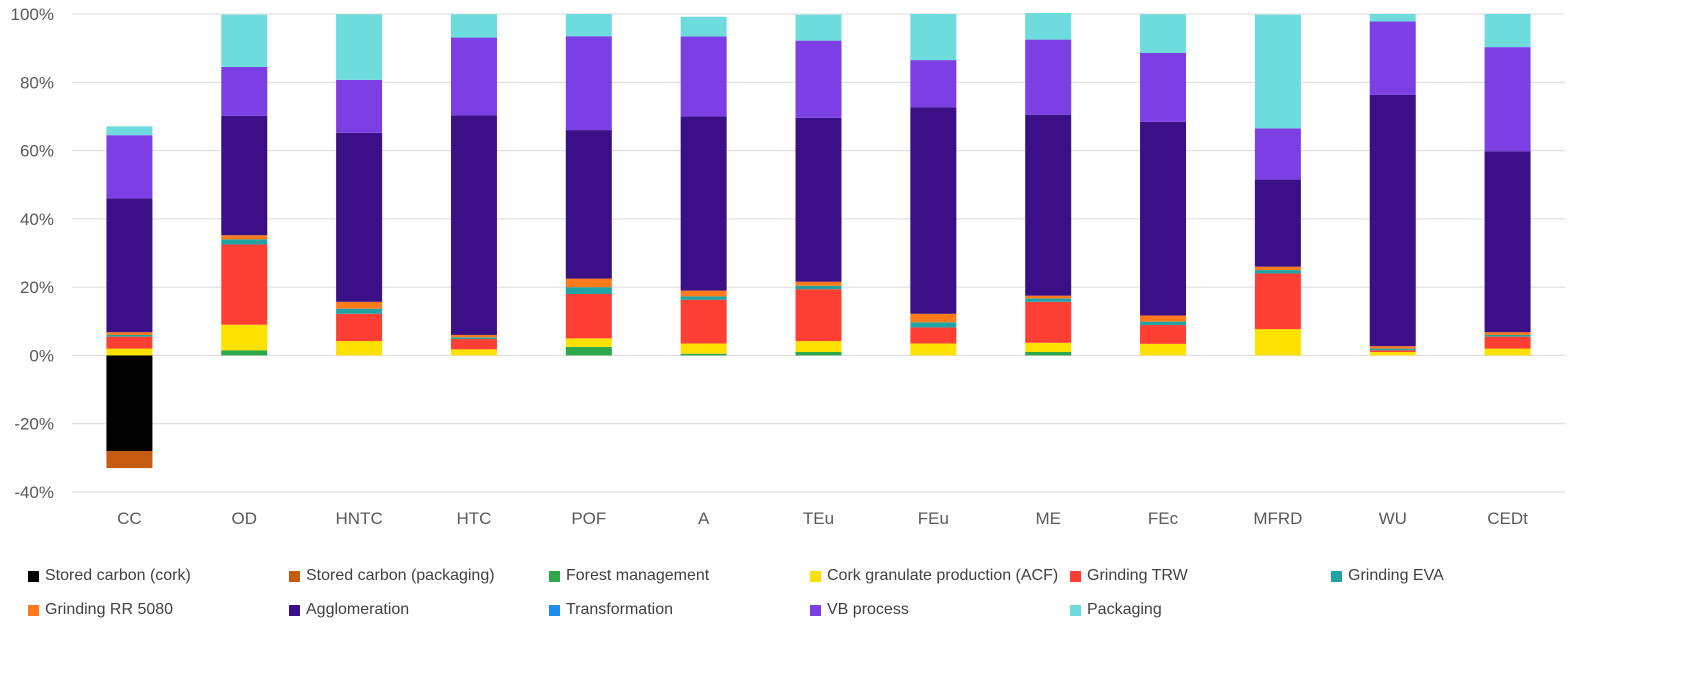 The image size is (1704, 673). I want to click on y-tick-label: -40%, so click(34, 492).